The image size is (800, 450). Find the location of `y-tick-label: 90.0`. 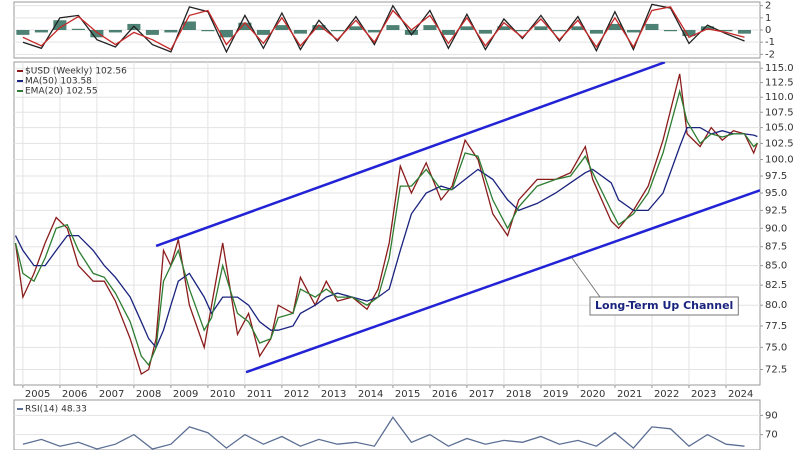

y-tick-label: 90.0 is located at coordinates (776, 228).